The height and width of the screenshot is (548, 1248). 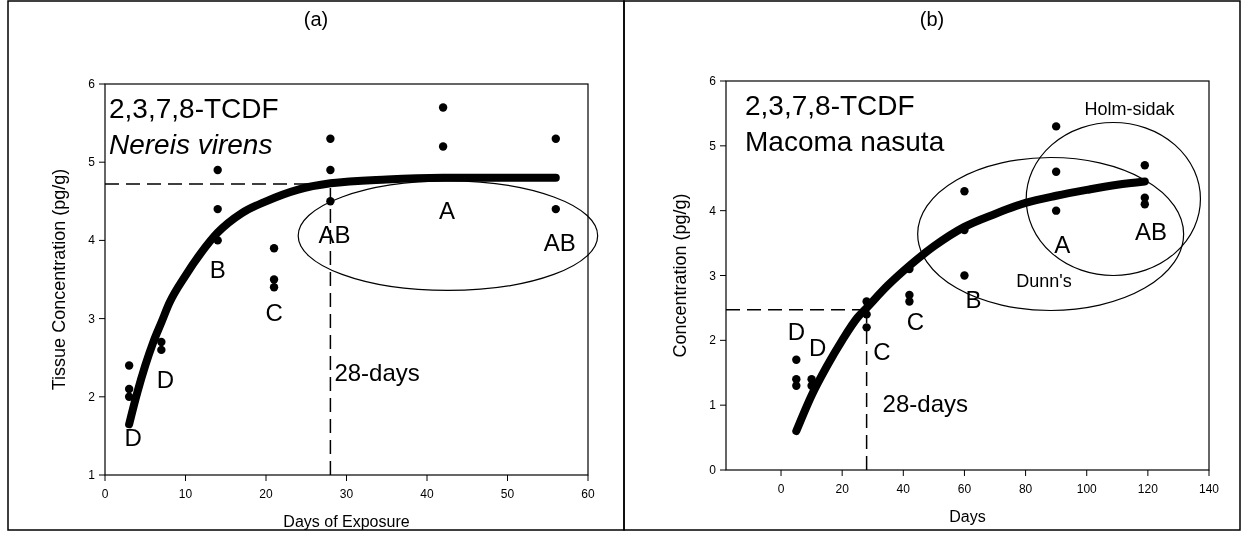 What do you see at coordinates (507, 494) in the screenshot?
I see `x-tick-label: 50` at bounding box center [507, 494].